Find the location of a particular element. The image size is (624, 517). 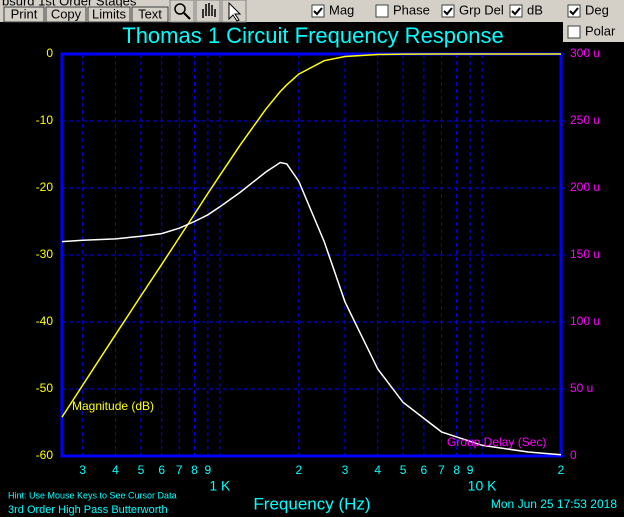

y-tick-label: -30 is located at coordinates (45, 254).